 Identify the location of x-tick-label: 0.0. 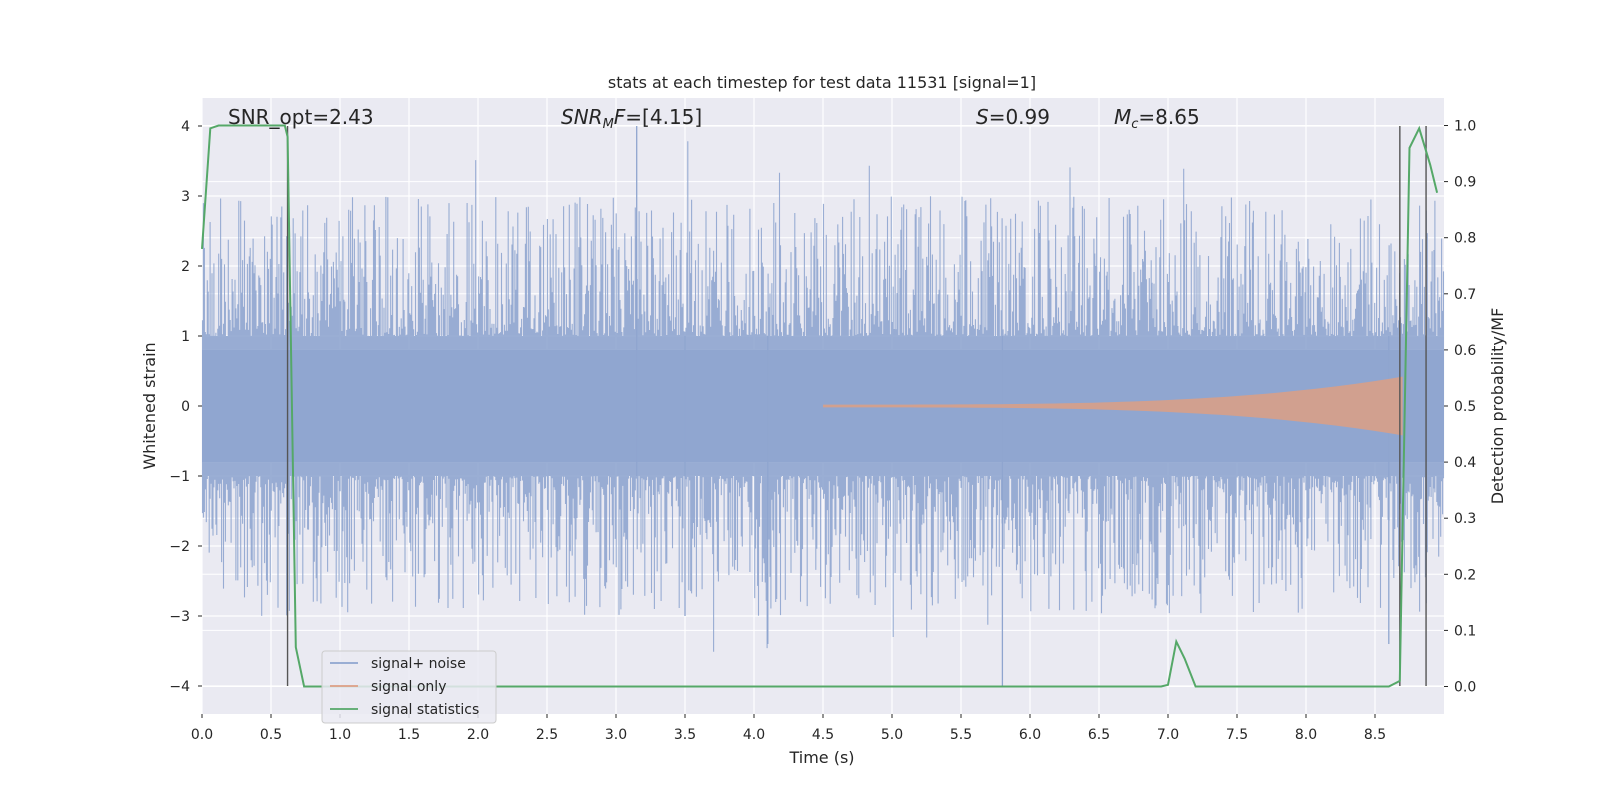
(202, 735).